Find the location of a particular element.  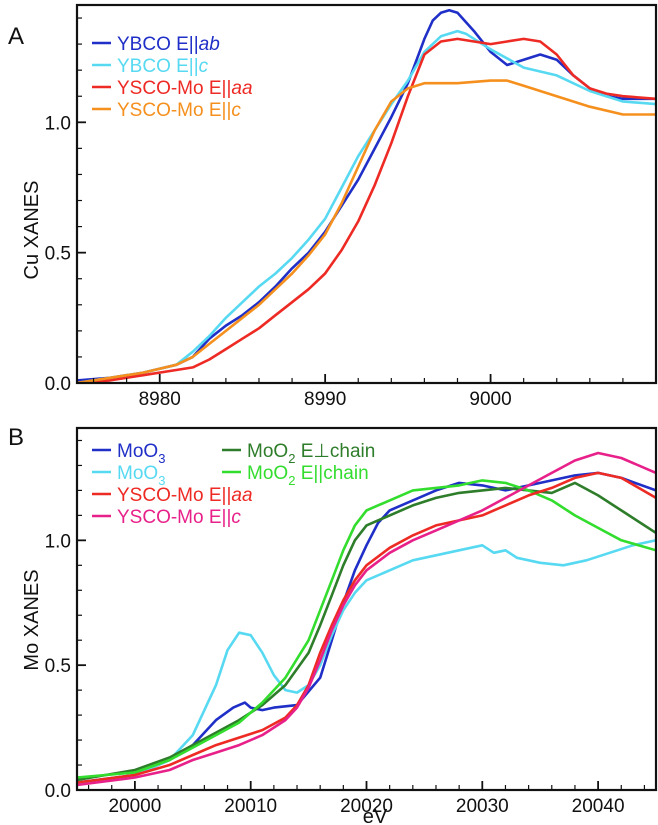

panel-label: B is located at coordinates (16, 437).